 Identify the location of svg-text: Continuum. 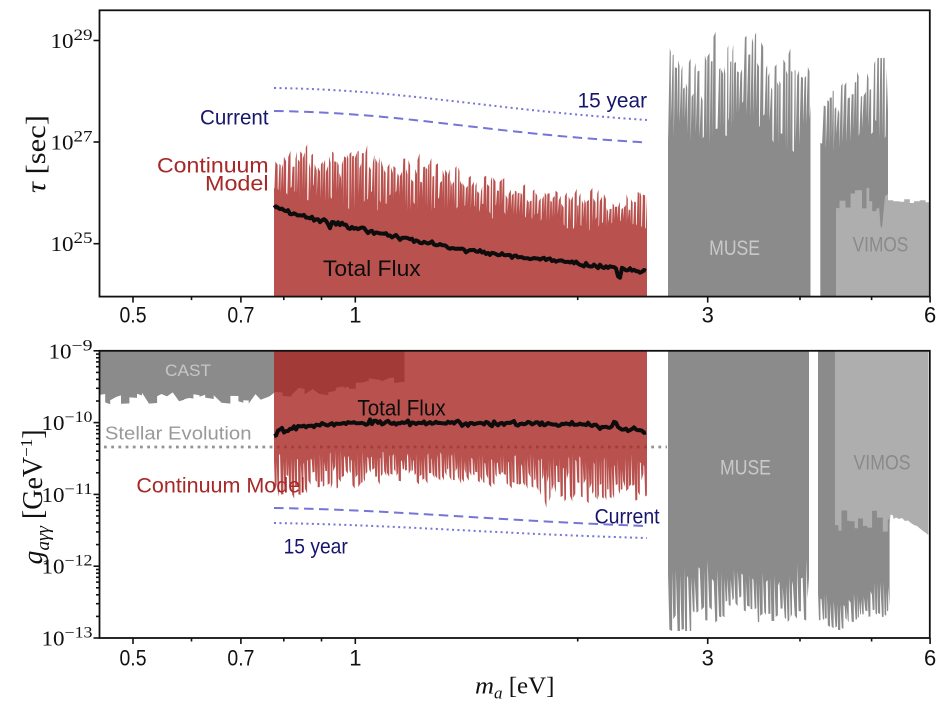
(213, 166).